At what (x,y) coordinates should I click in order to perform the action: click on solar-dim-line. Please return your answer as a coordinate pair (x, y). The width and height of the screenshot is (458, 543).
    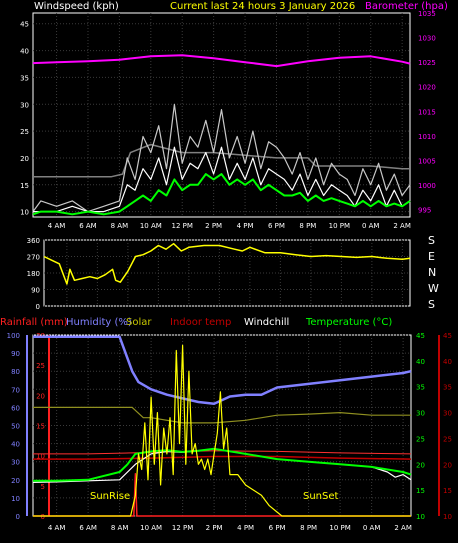
    Looking at the image, I should click on (222, 415).